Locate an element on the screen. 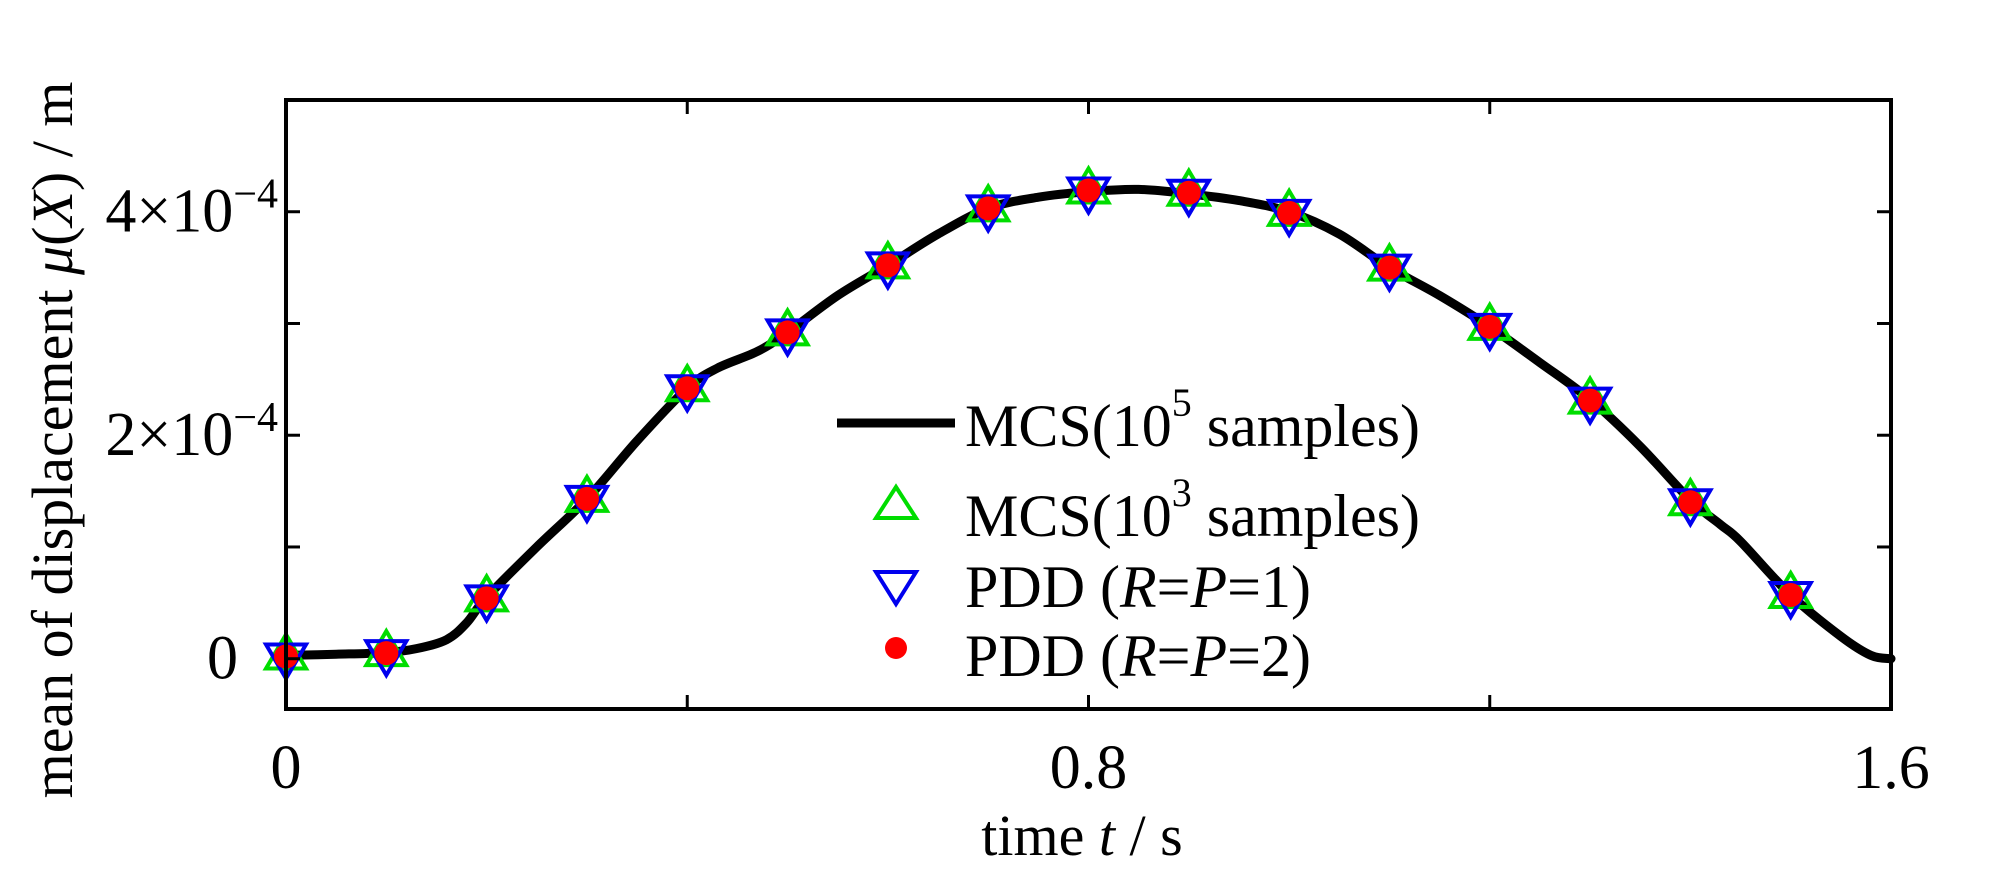  y-axis-unit: ) / m is located at coordinates (52, 137).